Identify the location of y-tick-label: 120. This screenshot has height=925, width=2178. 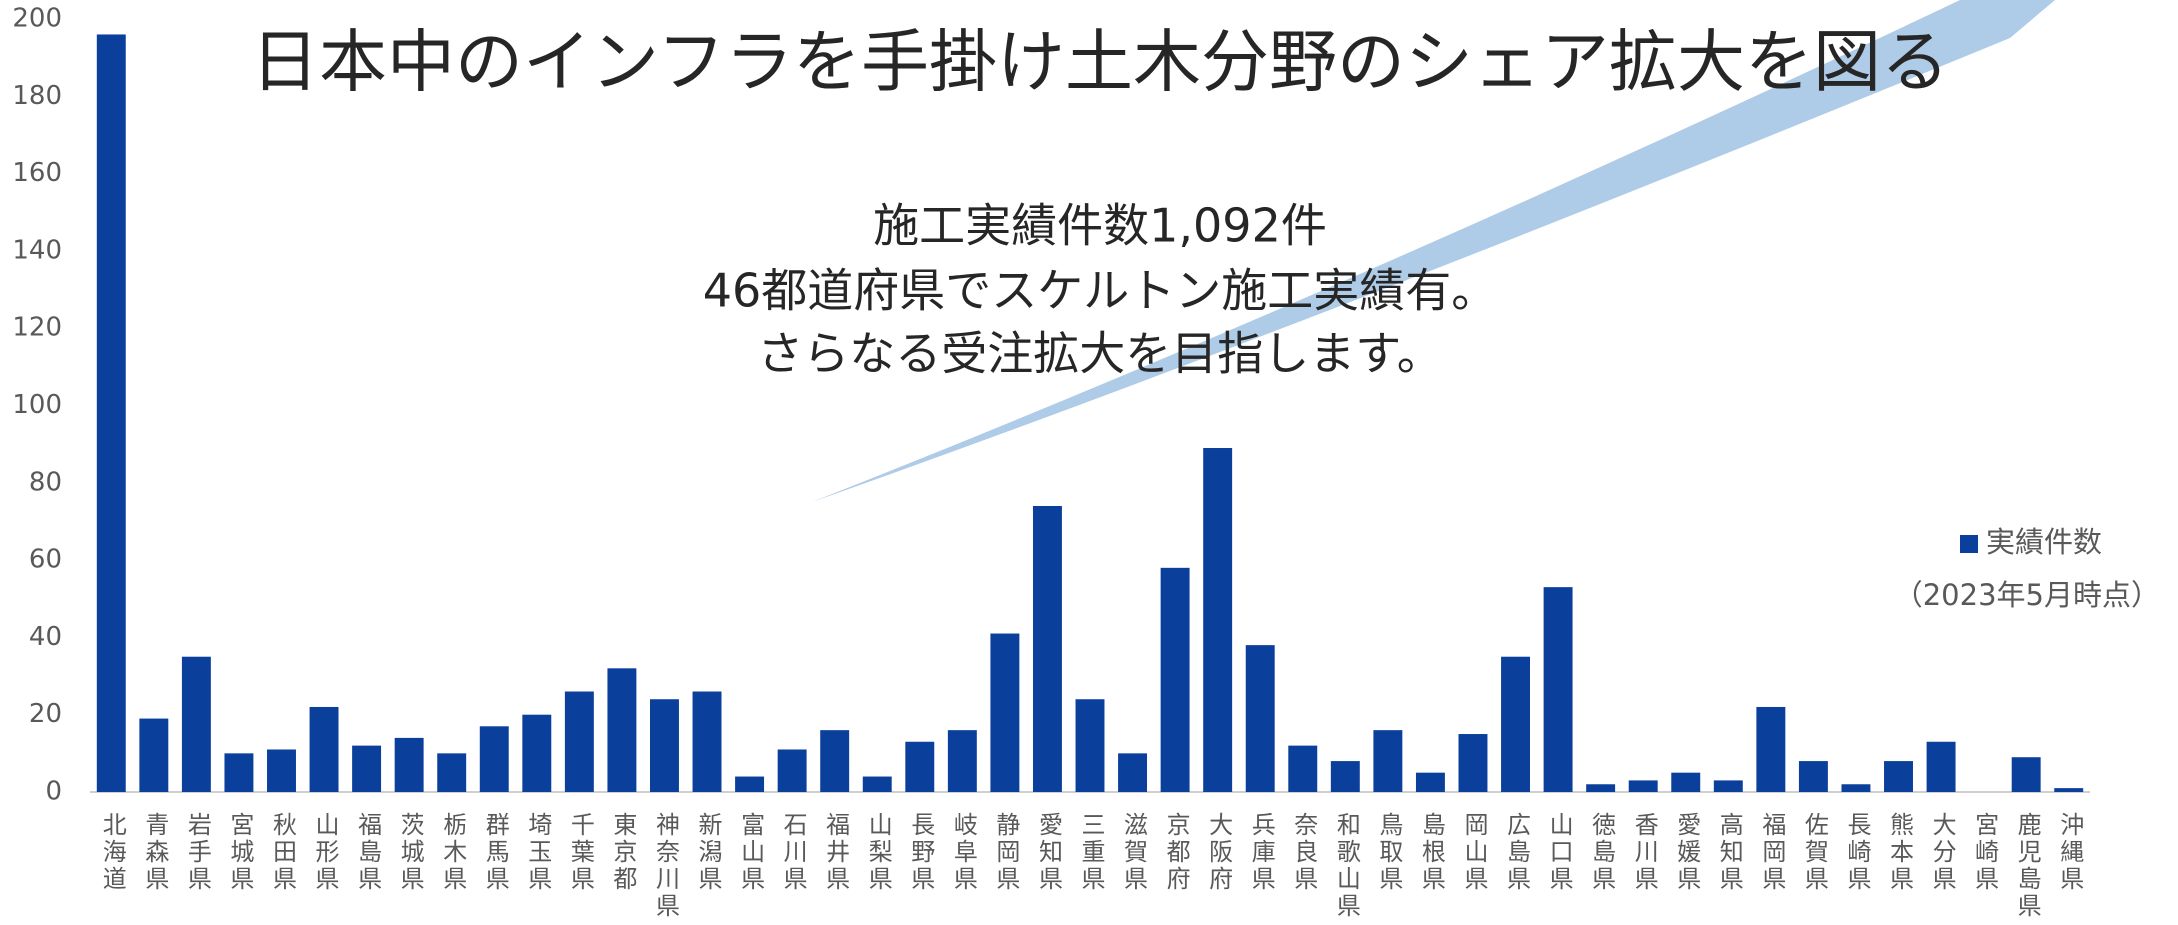
(37, 328).